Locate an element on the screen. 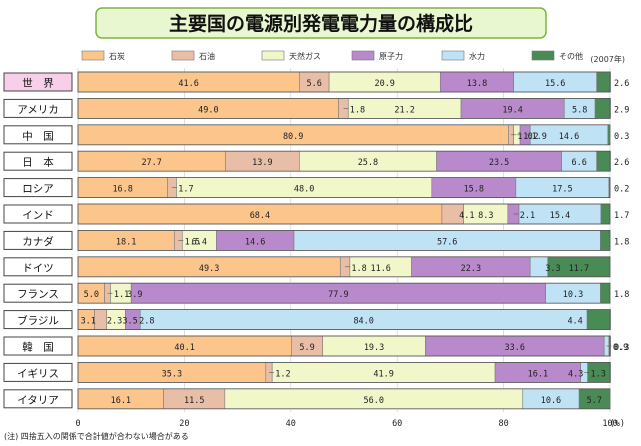 Image resolution: width=641 pixels, height=446 pixels. other-value-outside-4: 0.2 is located at coordinates (621, 190).